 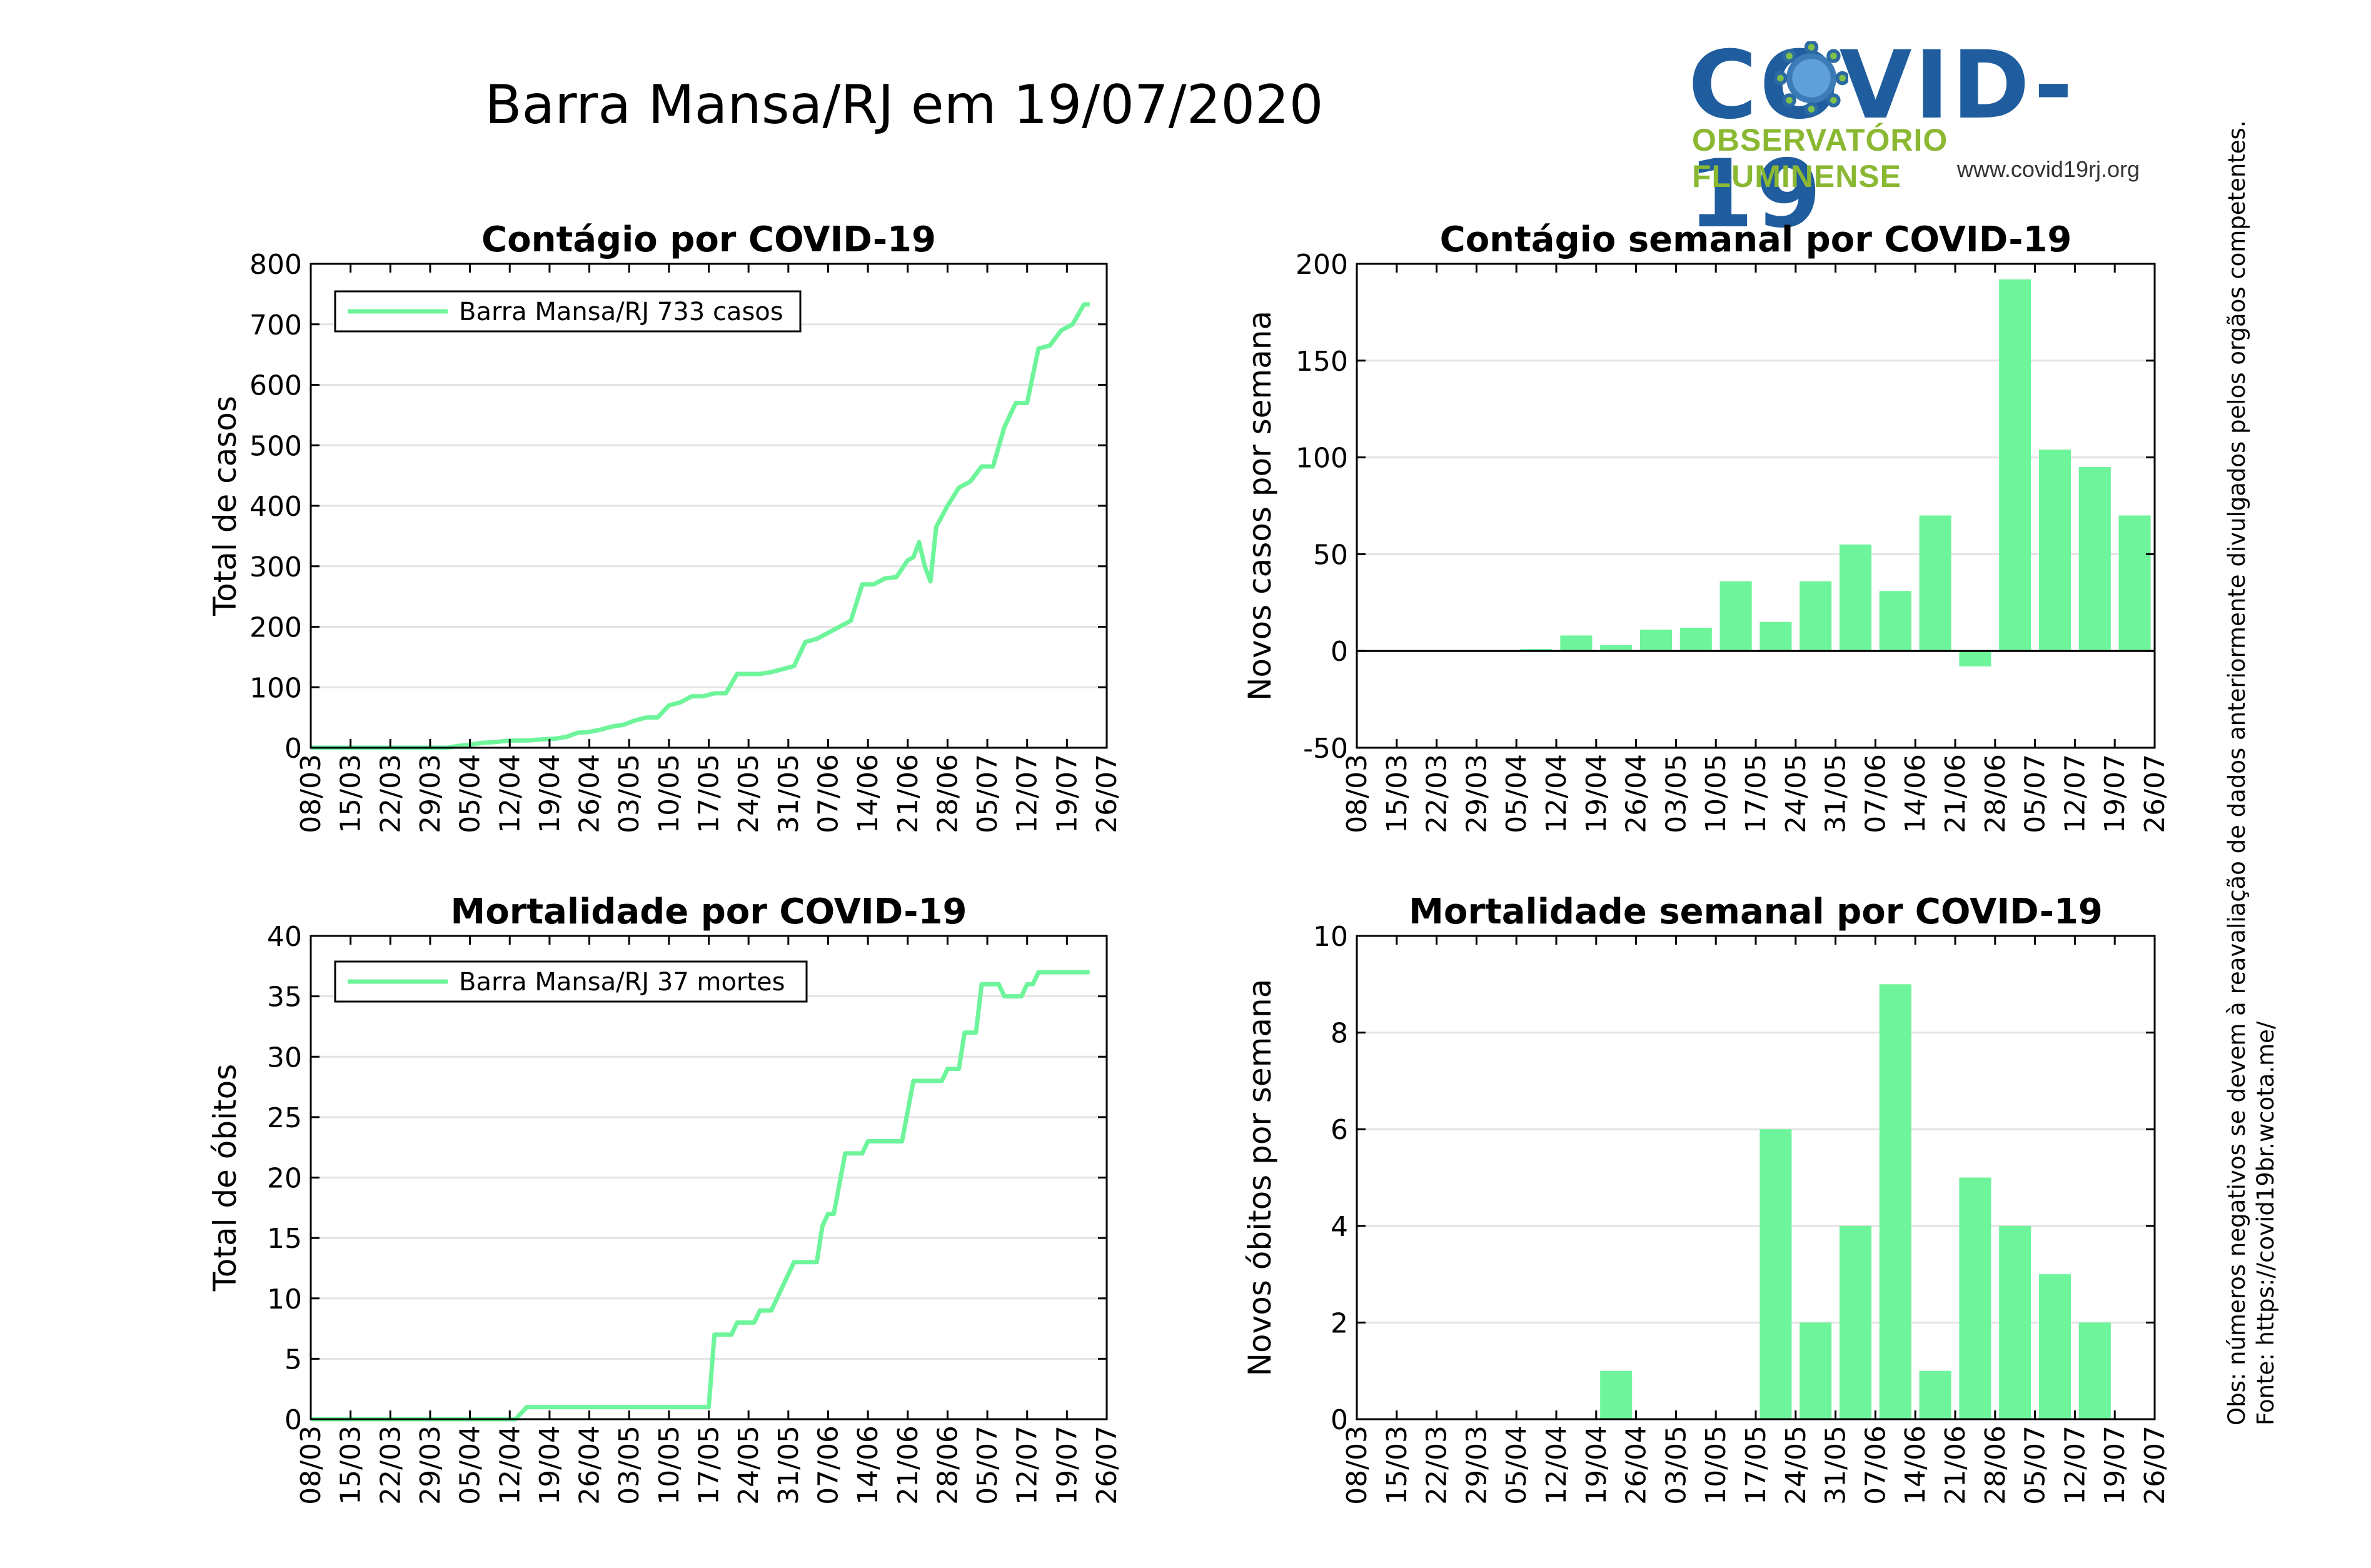 I want to click on x-tick-label: 12/04, so click(x=510, y=1465).